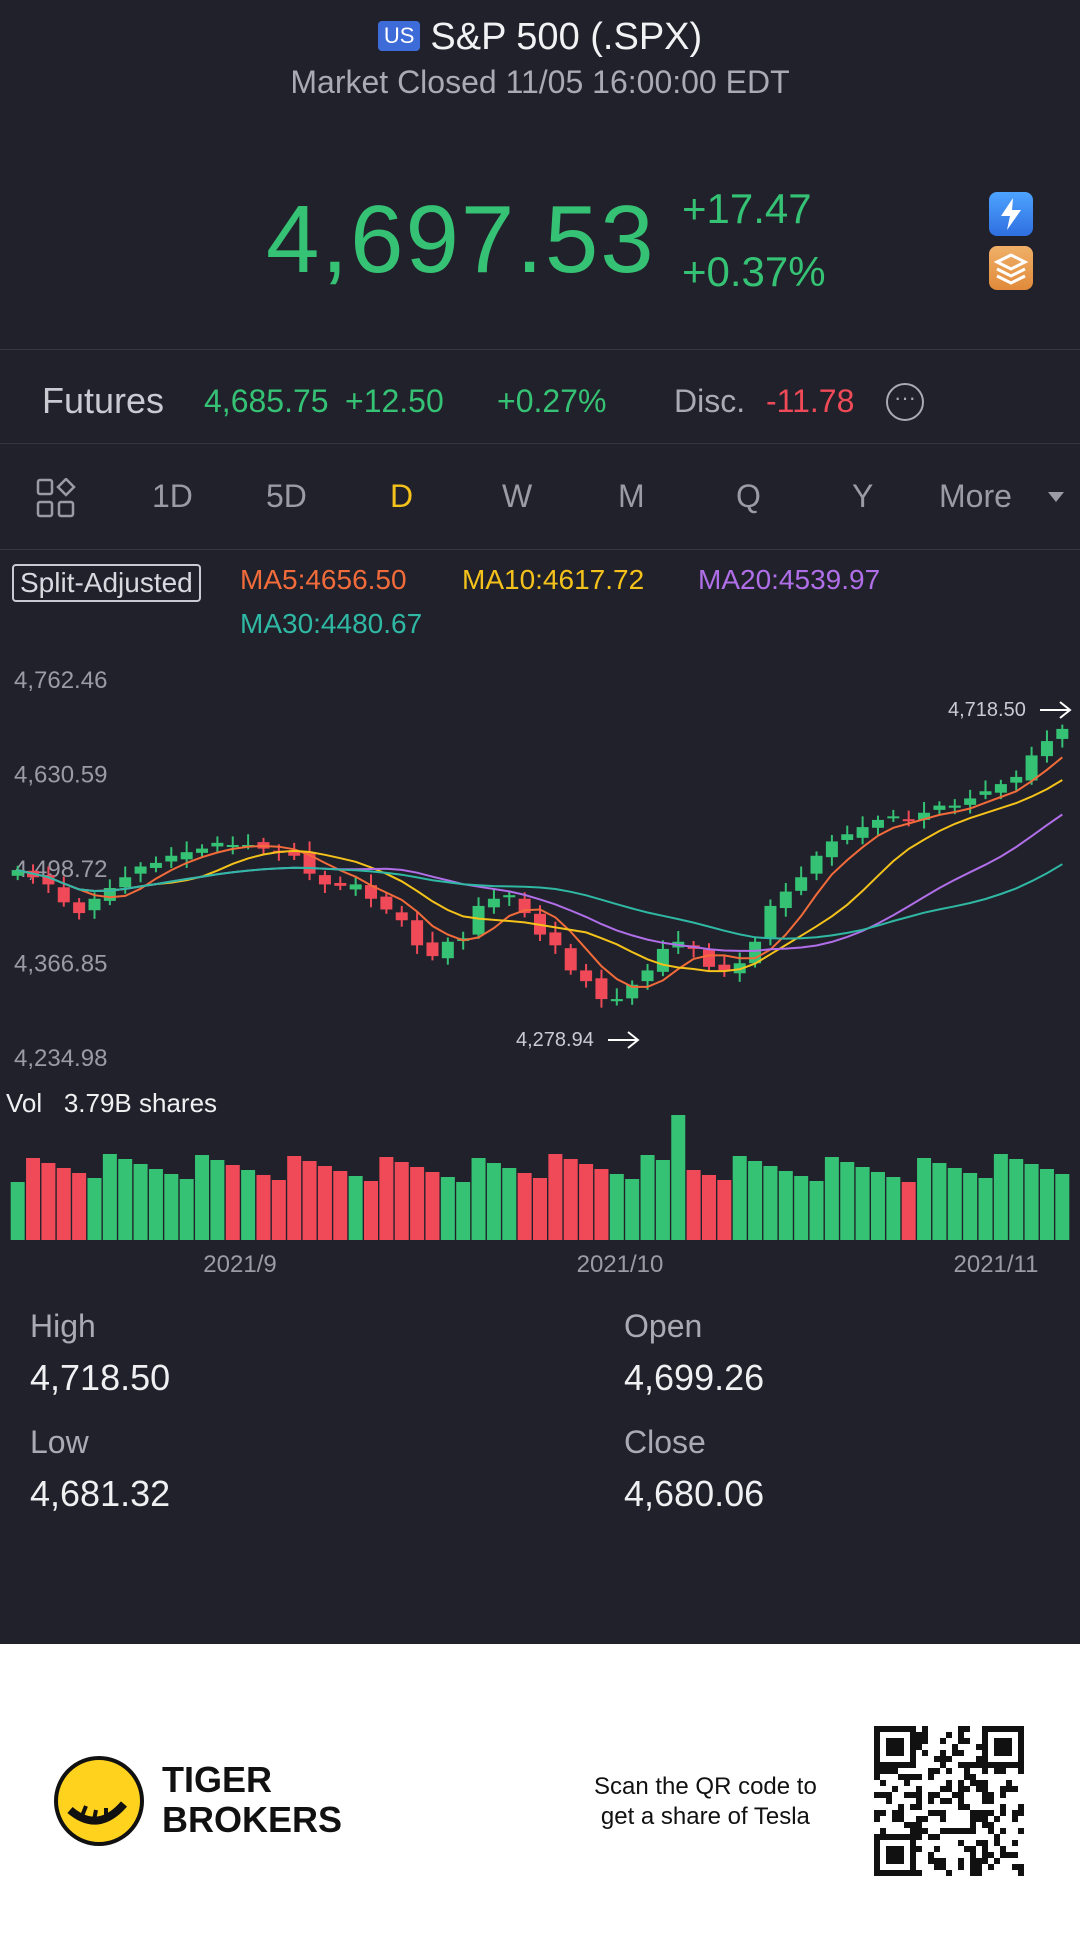  Describe the element at coordinates (665, 1442) in the screenshot. I see `close-label: Close` at that location.